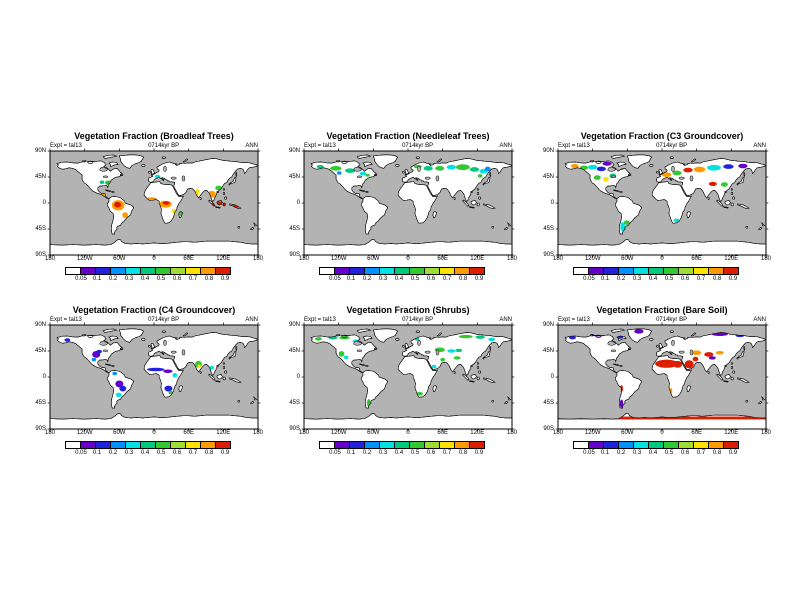  What do you see at coordinates (335, 453) in the screenshot?
I see `colorbar-tick-label: 0.05` at bounding box center [335, 453].